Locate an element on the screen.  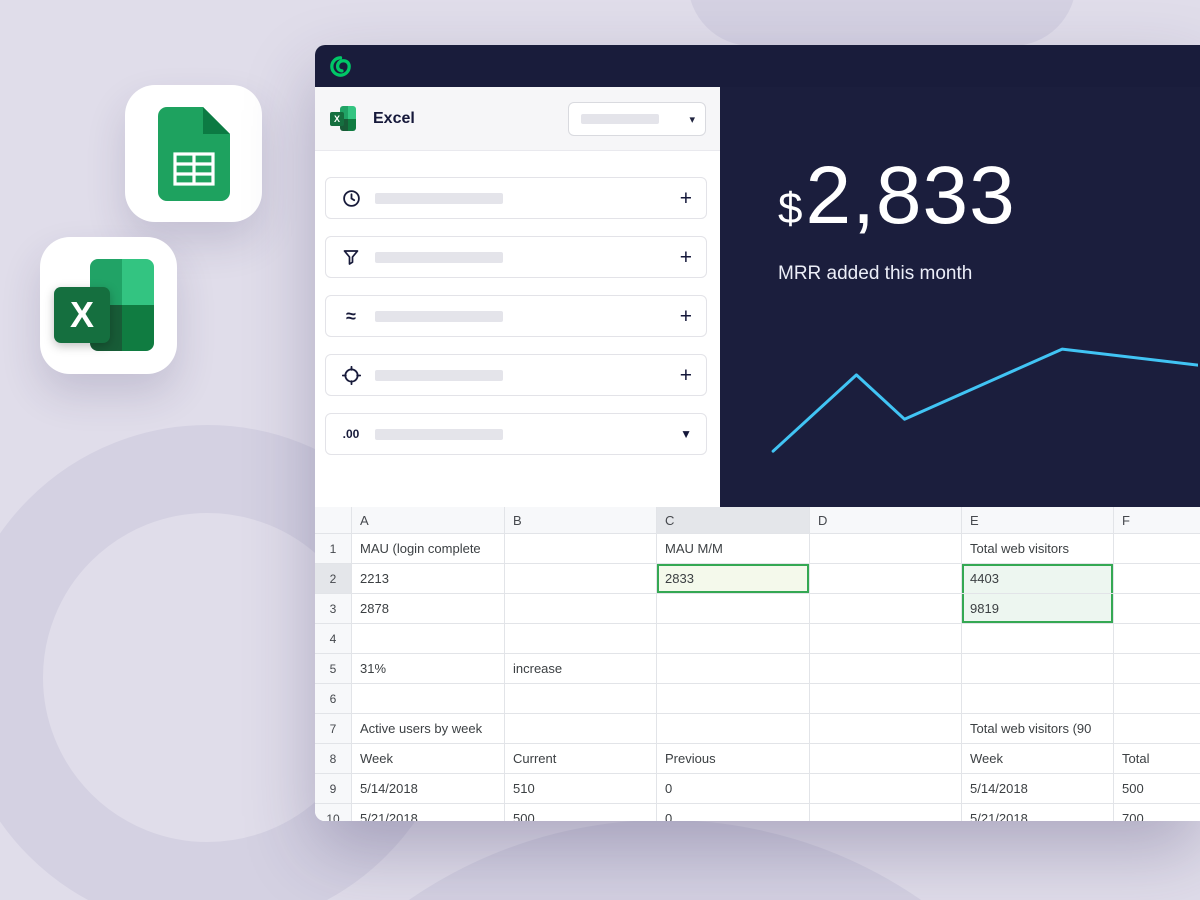
cell-E8: Week is located at coordinates (1038, 759).